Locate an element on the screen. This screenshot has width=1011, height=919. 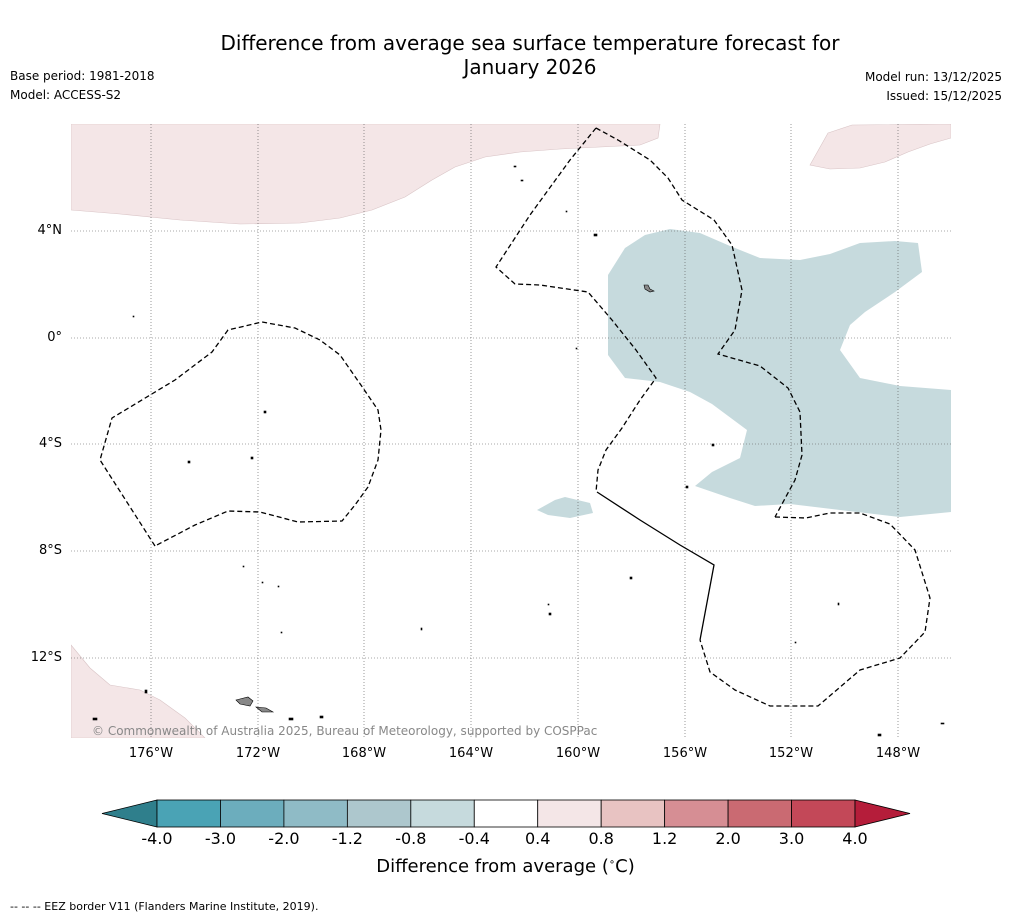
model-name: Model: ACCESS-S2 is located at coordinates (66, 95).